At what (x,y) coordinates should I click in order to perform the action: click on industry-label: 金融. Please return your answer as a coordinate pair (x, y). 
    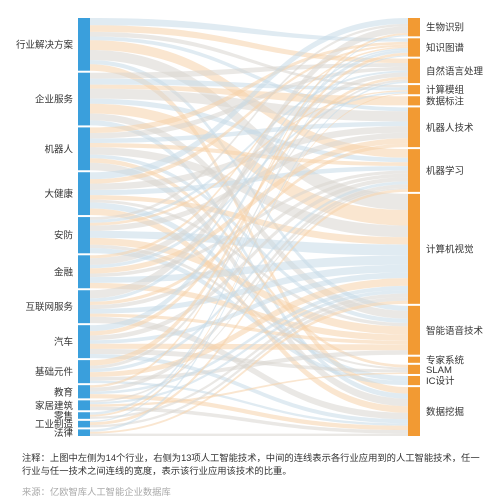
    Looking at the image, I should click on (64, 272).